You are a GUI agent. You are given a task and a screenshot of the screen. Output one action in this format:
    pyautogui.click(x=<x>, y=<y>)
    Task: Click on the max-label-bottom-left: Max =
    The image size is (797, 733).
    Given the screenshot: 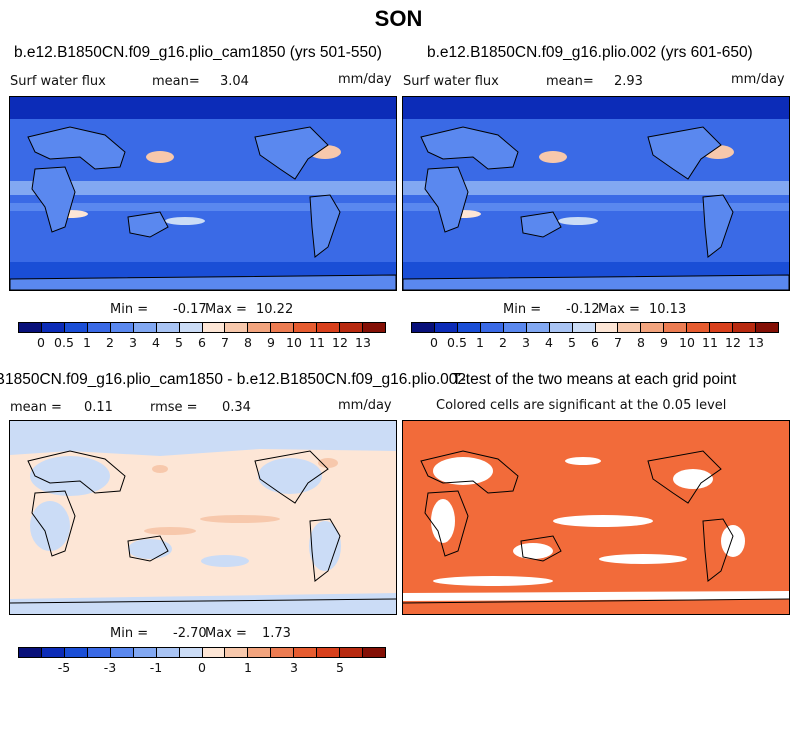 What is the action you would take?
    pyautogui.click(x=226, y=633)
    